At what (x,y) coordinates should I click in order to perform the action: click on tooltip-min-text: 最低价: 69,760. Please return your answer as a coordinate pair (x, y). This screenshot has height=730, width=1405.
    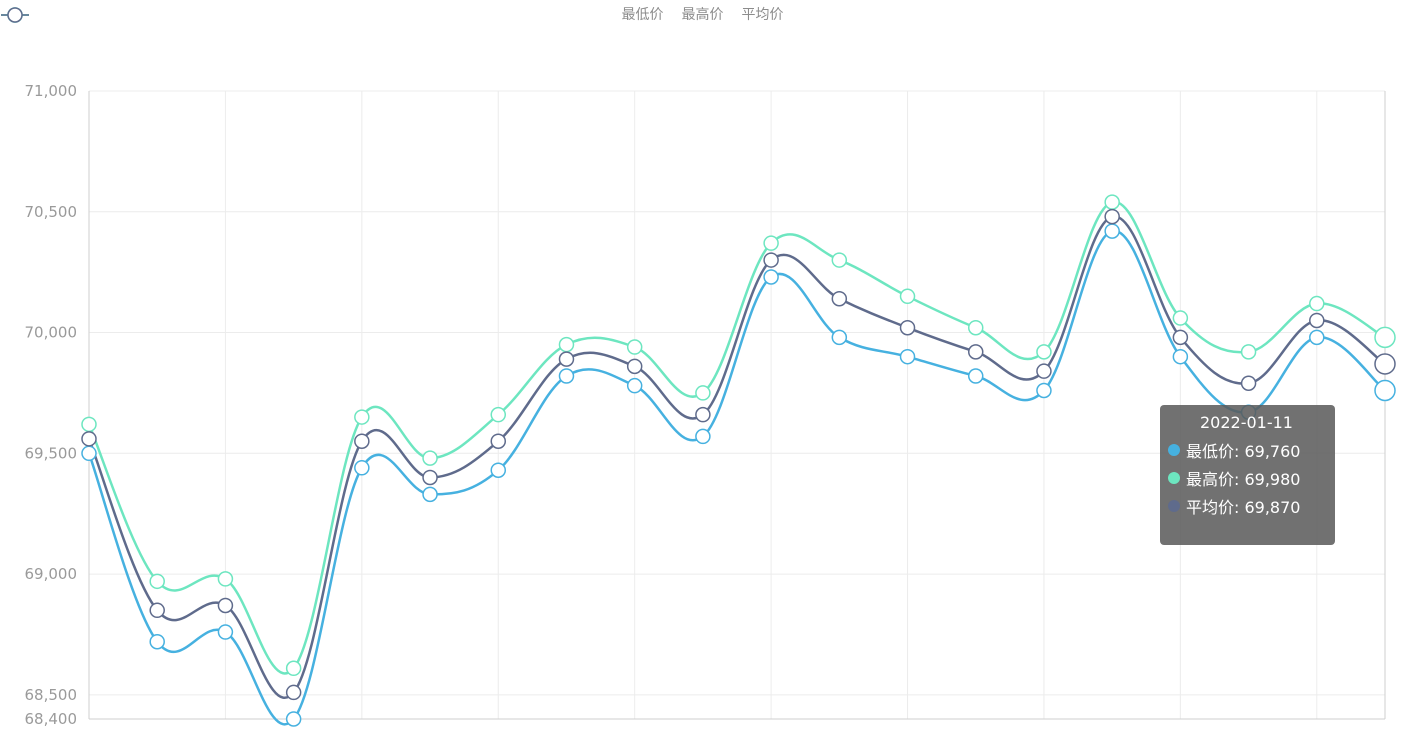
    Looking at the image, I should click on (1243, 451).